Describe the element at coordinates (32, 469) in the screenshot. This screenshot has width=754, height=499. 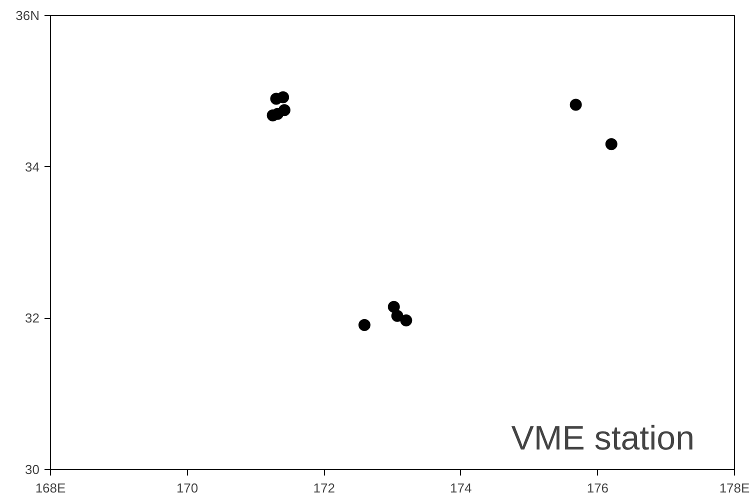
I see `y-tick-label: 30` at that location.